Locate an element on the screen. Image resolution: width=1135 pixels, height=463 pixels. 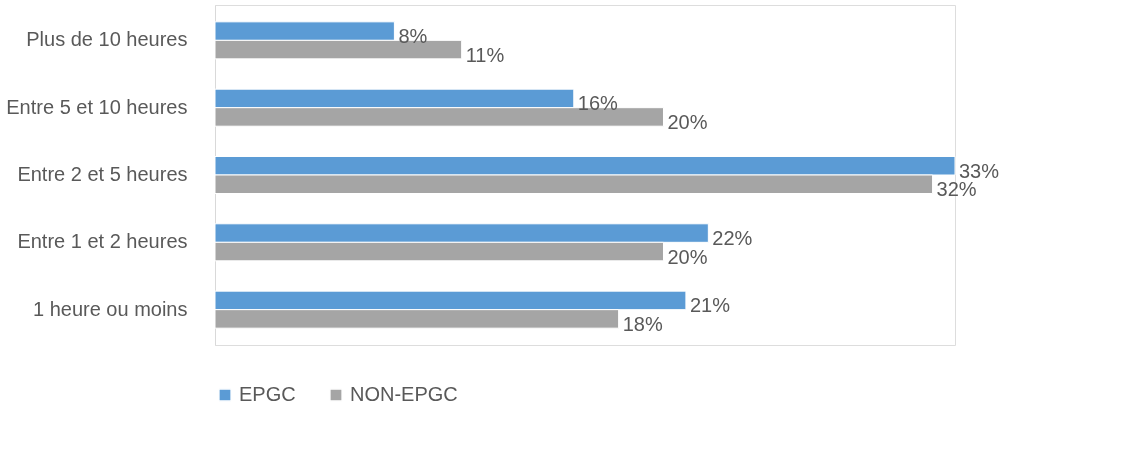
data-label: 8% is located at coordinates (413, 36).